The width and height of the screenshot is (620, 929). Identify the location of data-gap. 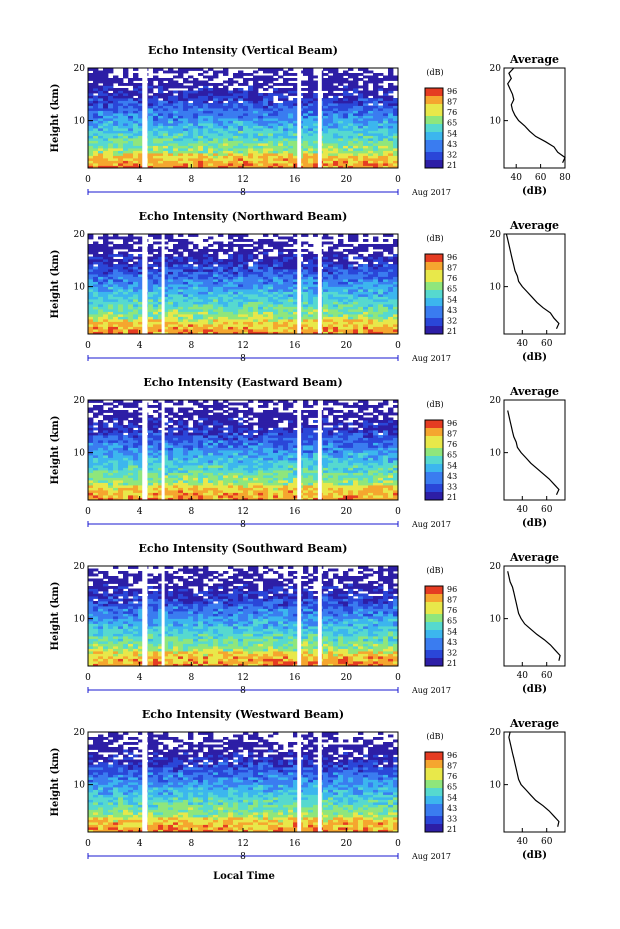
(145, 118).